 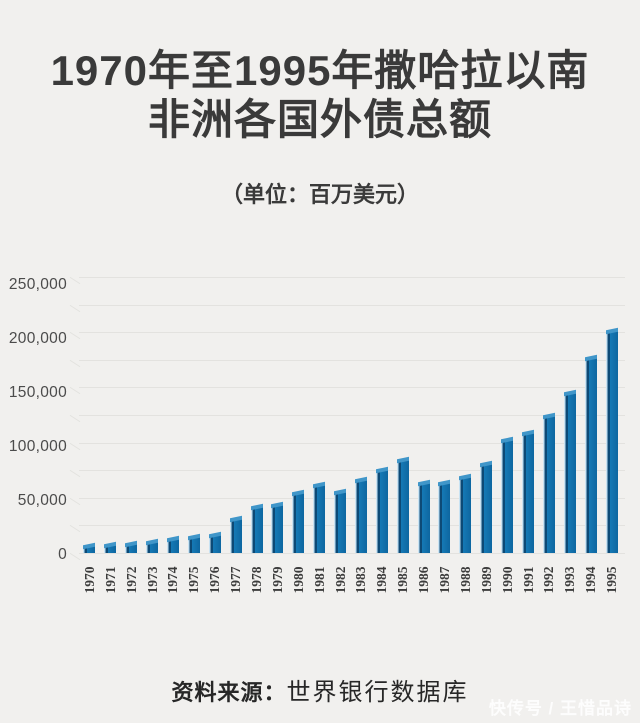 I want to click on x-axis-label: 1983, so click(x=360, y=580).